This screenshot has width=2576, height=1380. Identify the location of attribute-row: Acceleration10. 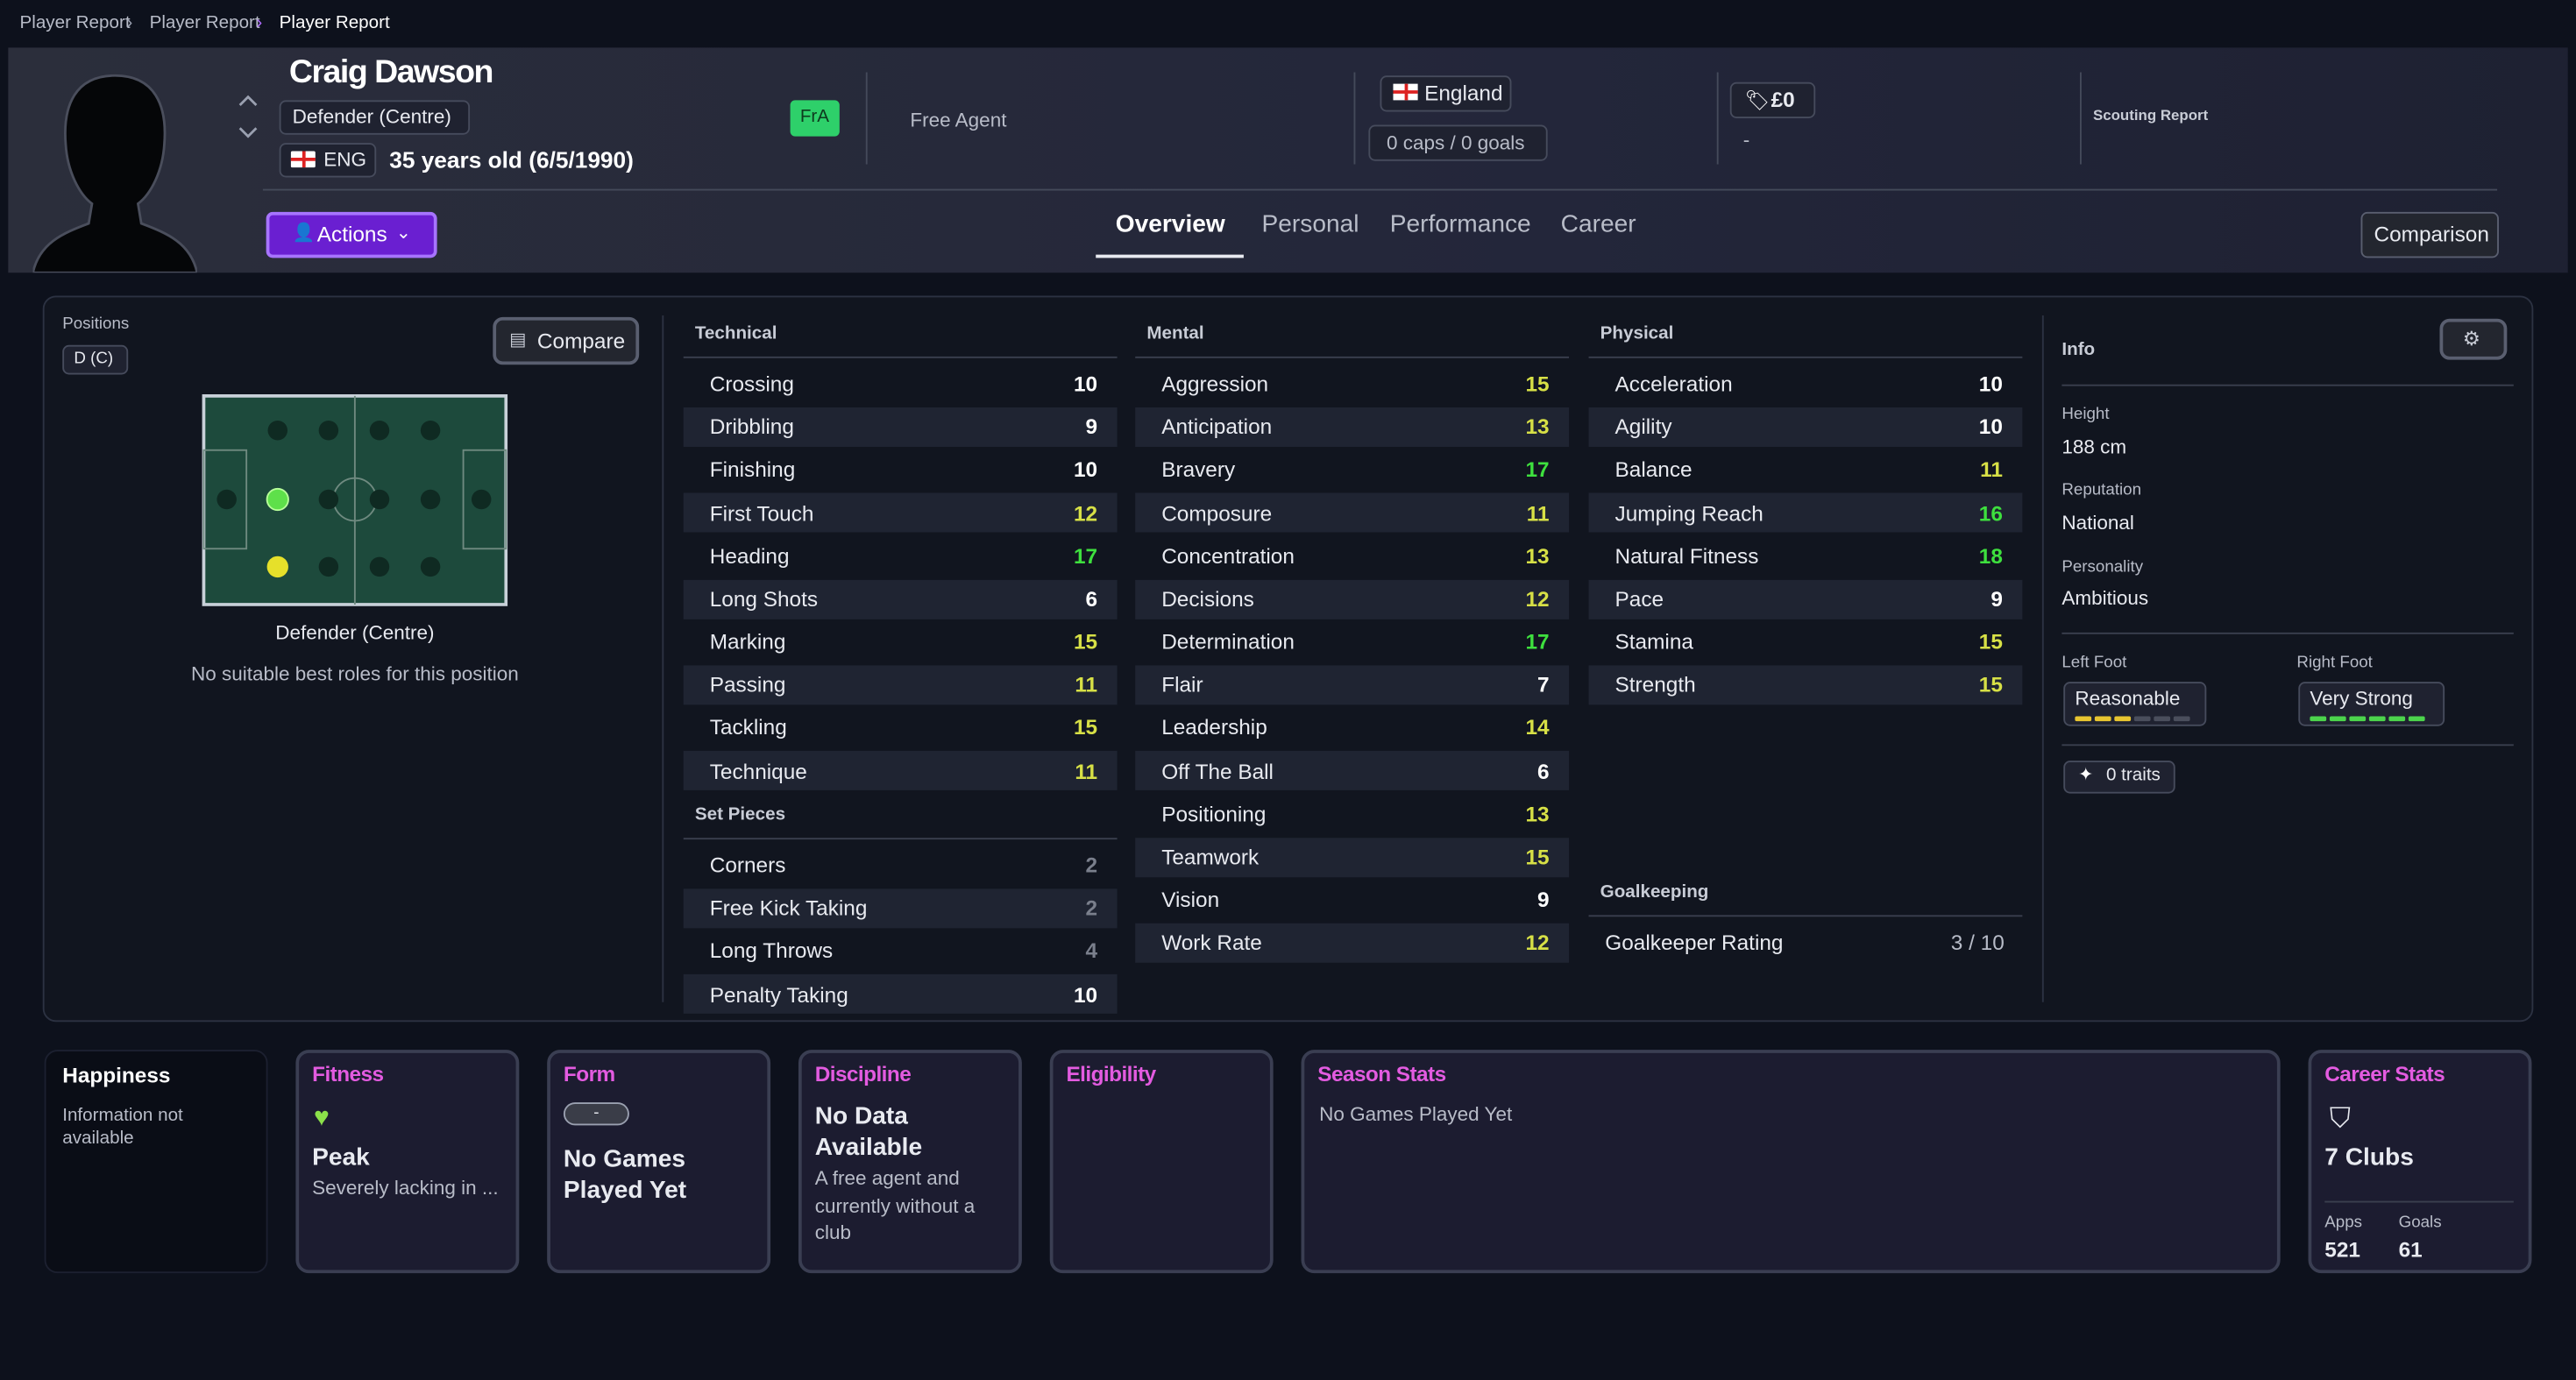
(1806, 384).